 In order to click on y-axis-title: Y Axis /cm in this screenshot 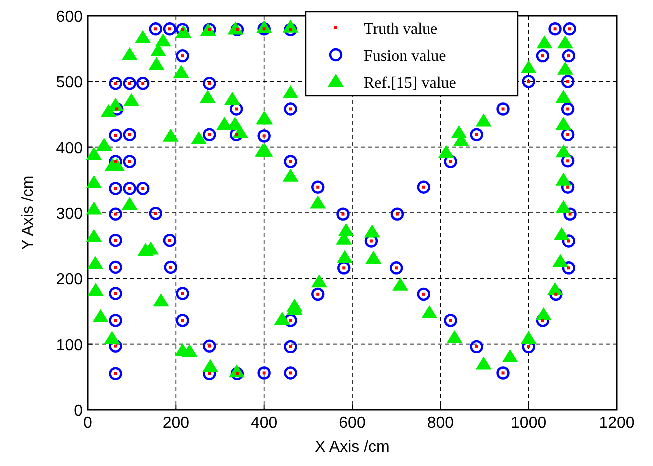, I will do `click(28, 213)`.